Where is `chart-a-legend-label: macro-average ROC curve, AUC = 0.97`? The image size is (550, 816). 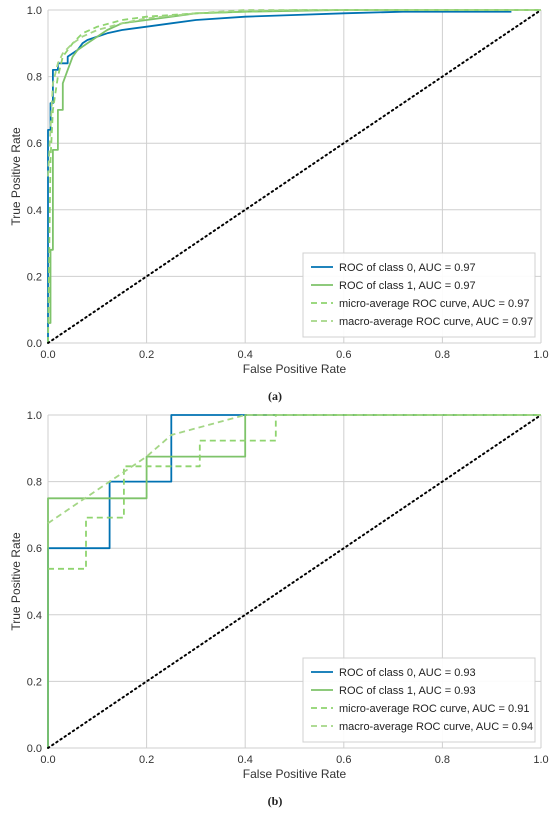 chart-a-legend-label: macro-average ROC curve, AUC = 0.97 is located at coordinates (436, 322).